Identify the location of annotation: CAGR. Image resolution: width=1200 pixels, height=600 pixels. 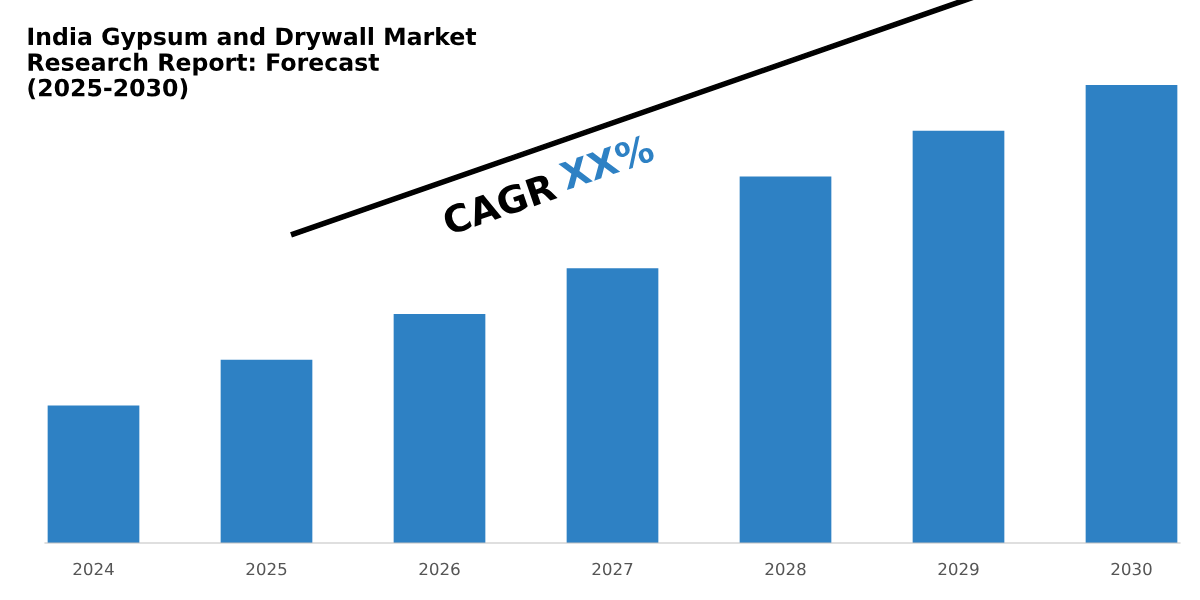
(499, 203).